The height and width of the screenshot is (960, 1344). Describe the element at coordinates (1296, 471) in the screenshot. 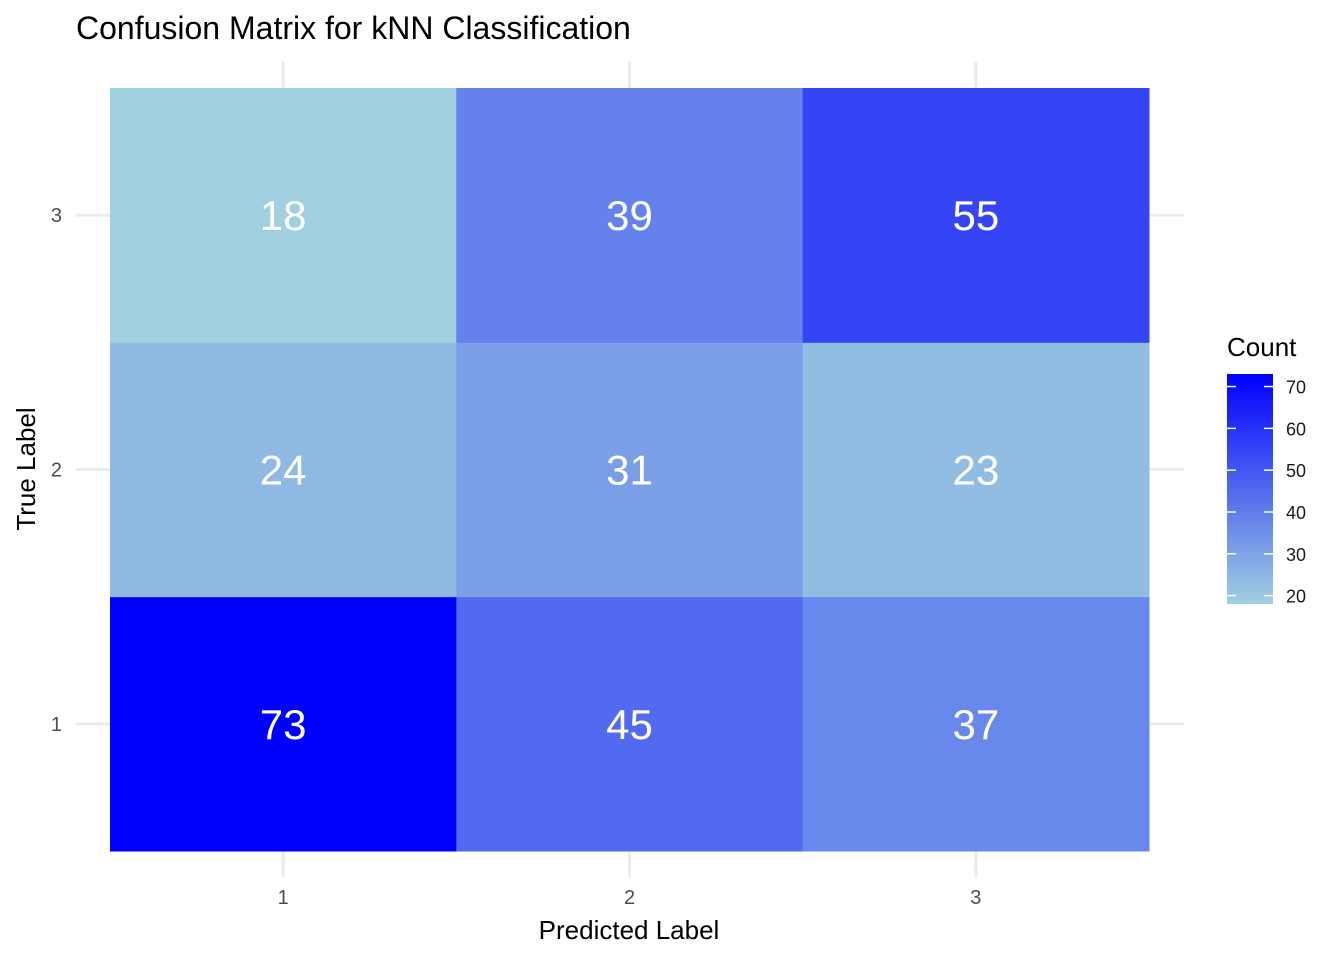

I see `legend-tick-label-50: 50` at that location.